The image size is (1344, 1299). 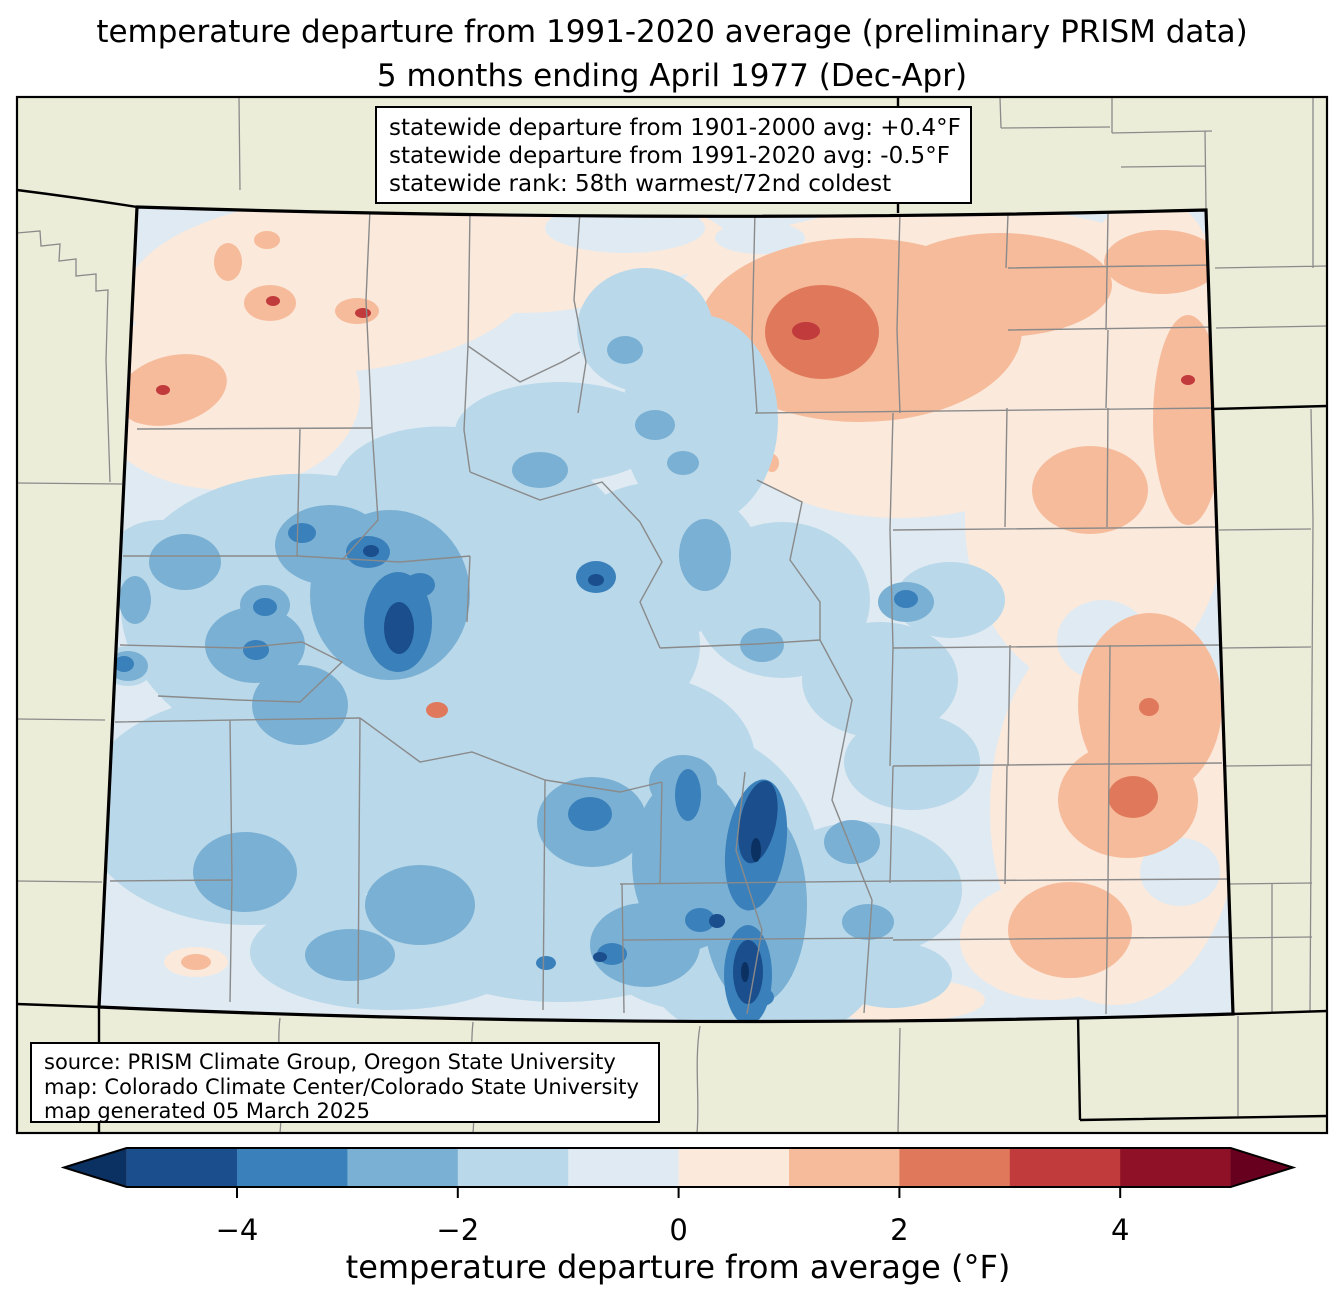 What do you see at coordinates (751, 910) in the screenshot?
I see `field-cold-under` at bounding box center [751, 910].